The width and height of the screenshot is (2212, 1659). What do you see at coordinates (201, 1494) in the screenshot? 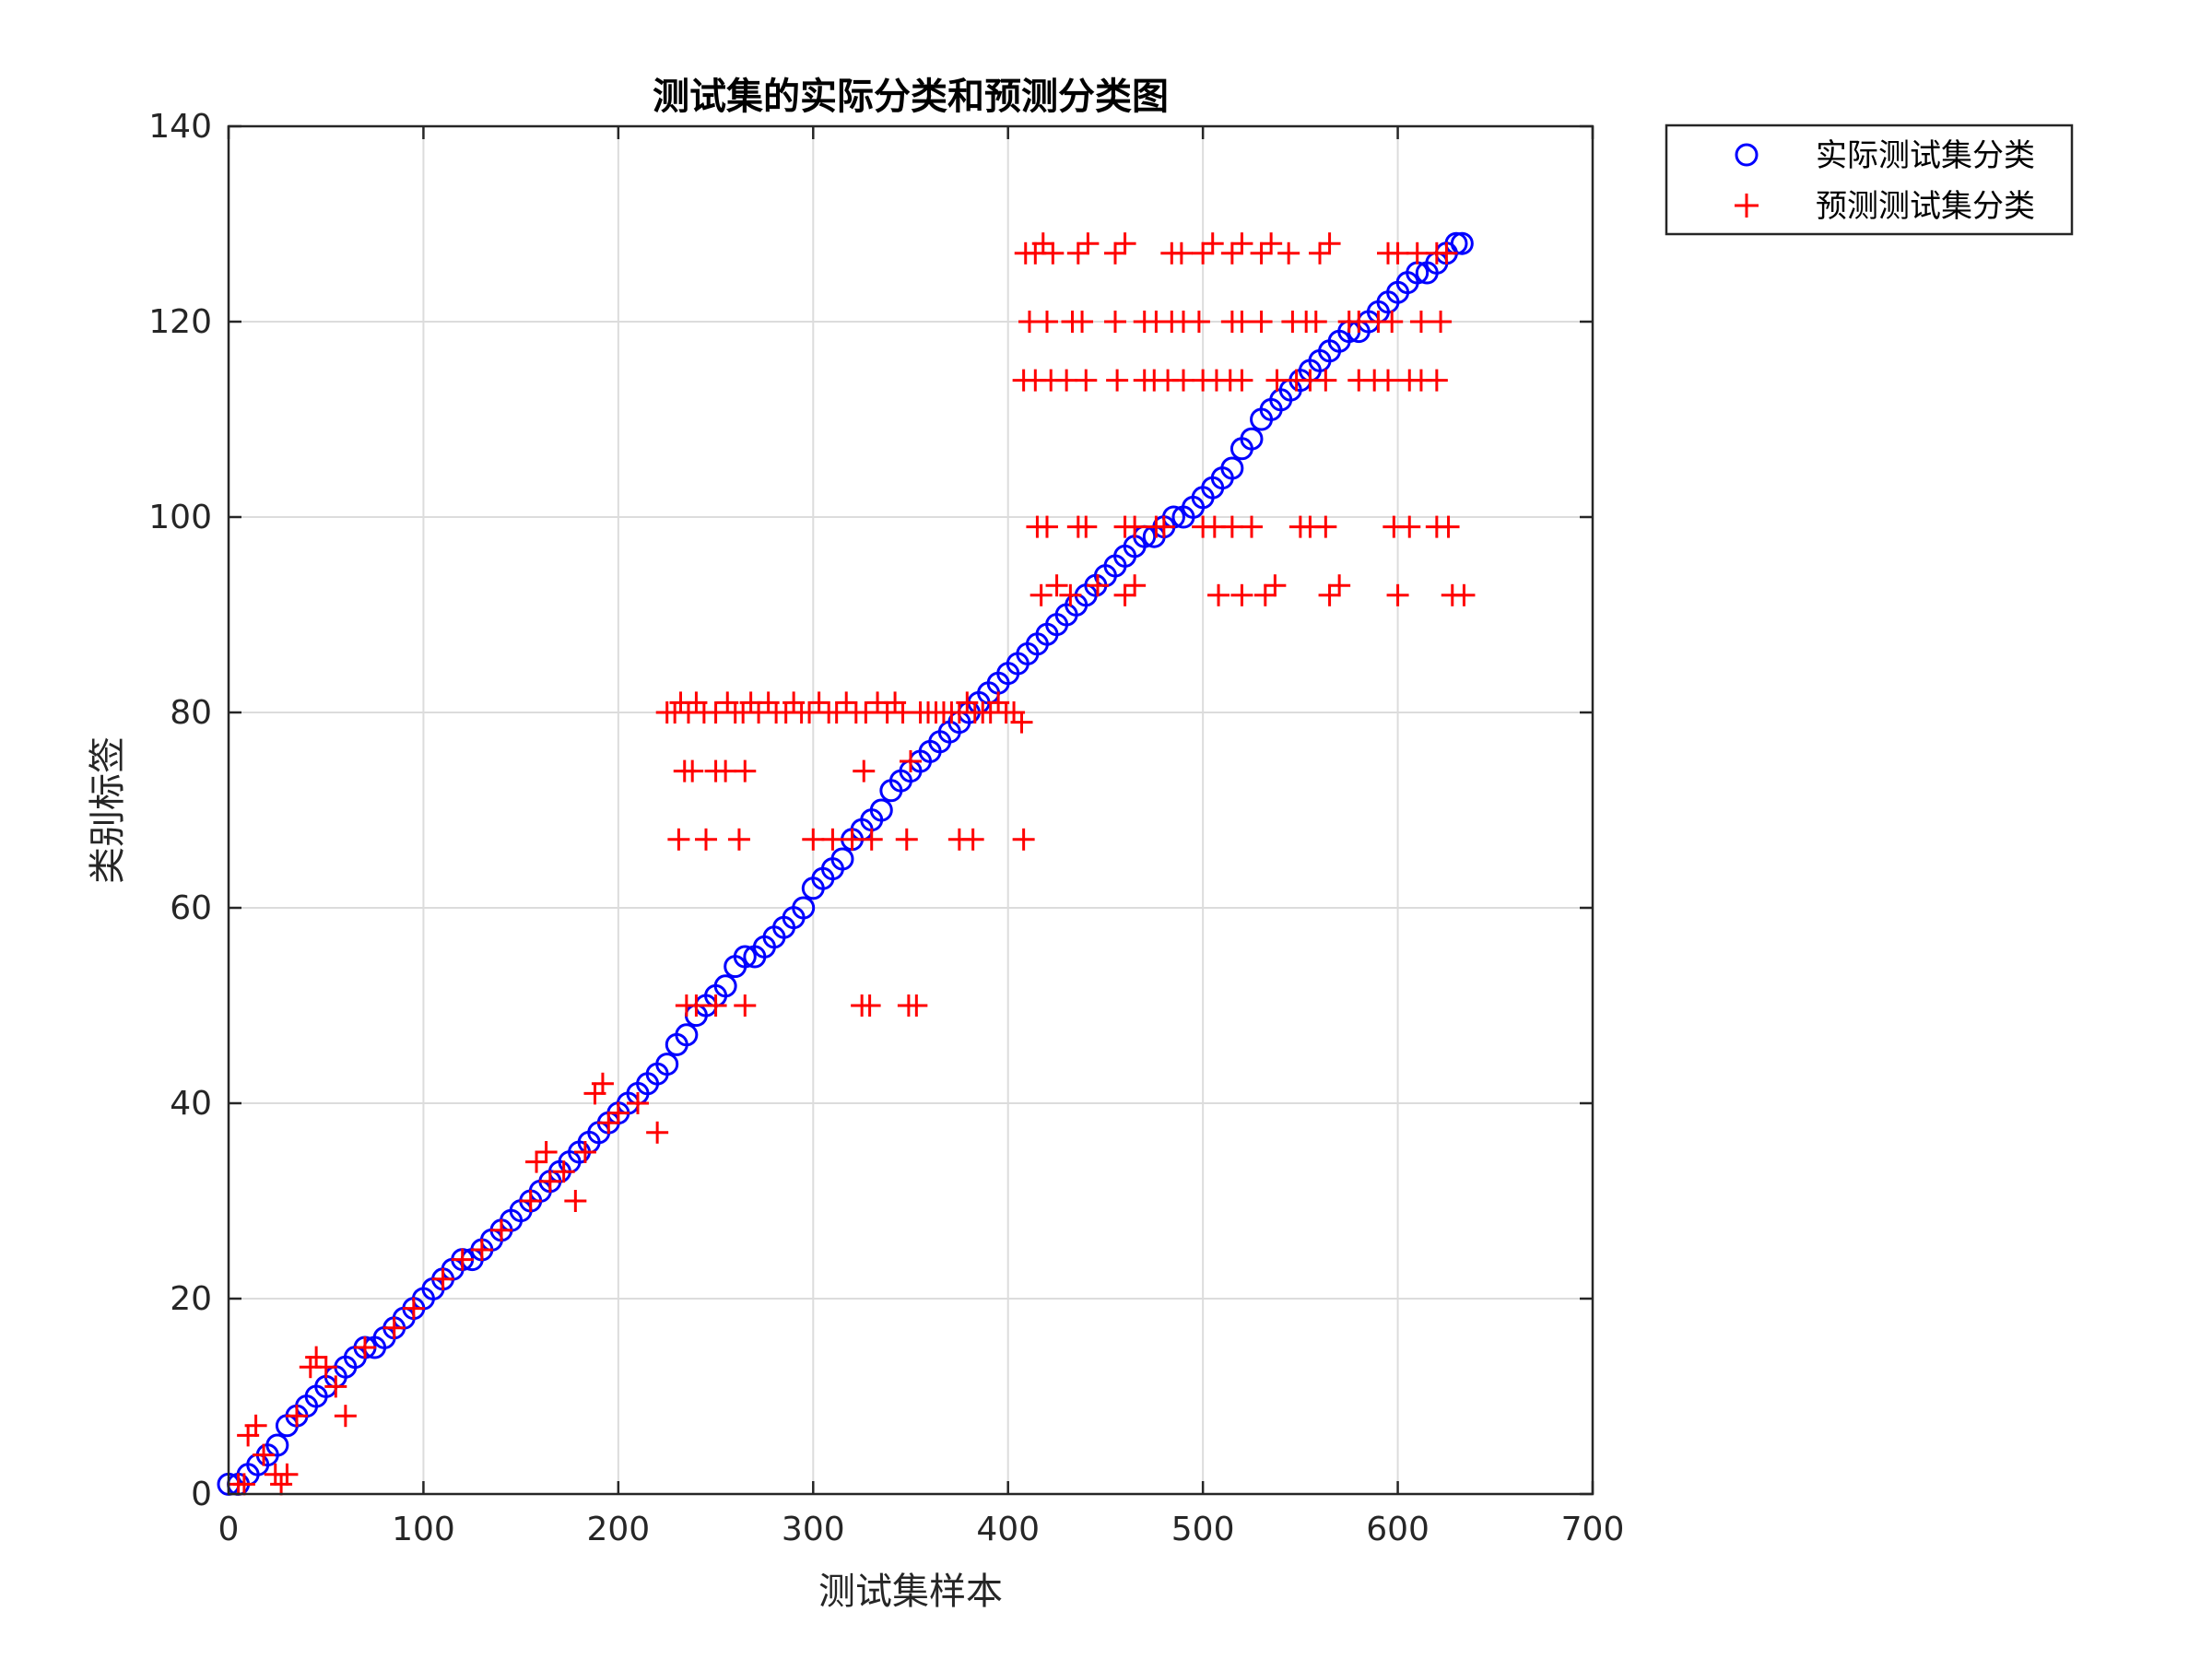
I see `y-tick-label: 0` at bounding box center [201, 1494].